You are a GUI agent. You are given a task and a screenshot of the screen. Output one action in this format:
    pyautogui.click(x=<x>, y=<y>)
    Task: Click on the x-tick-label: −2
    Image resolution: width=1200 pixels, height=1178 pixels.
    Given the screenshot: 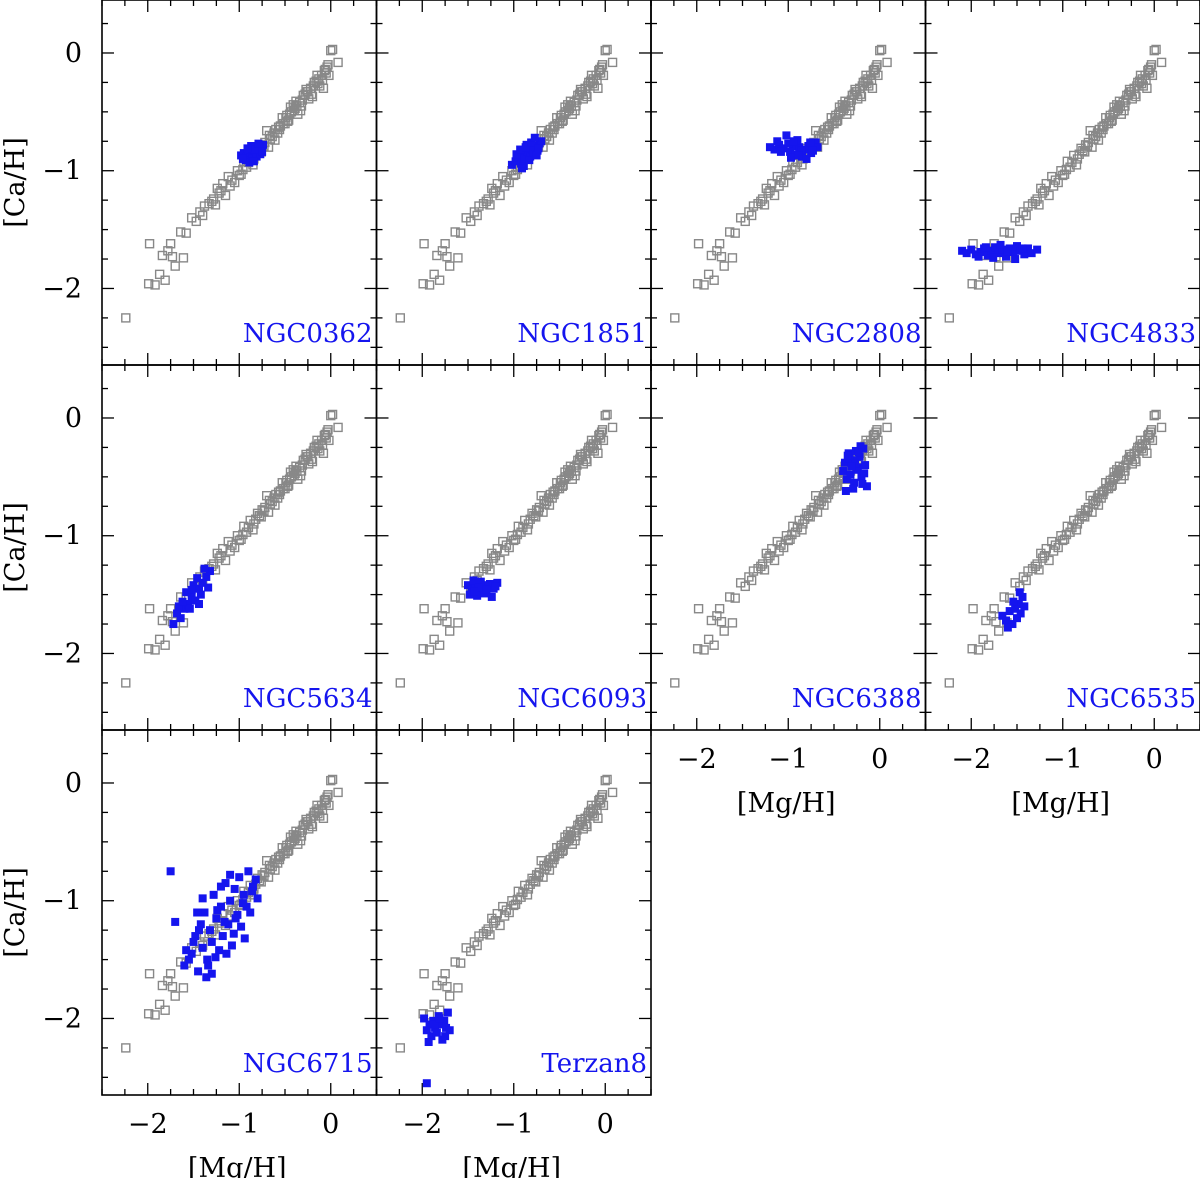 What is the action you would take?
    pyautogui.click(x=971, y=759)
    